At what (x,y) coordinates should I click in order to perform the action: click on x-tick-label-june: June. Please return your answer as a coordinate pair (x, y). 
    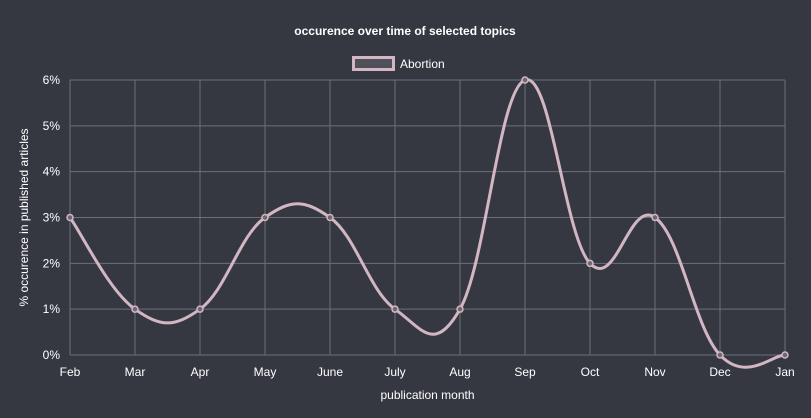
    Looking at the image, I should click on (330, 372).